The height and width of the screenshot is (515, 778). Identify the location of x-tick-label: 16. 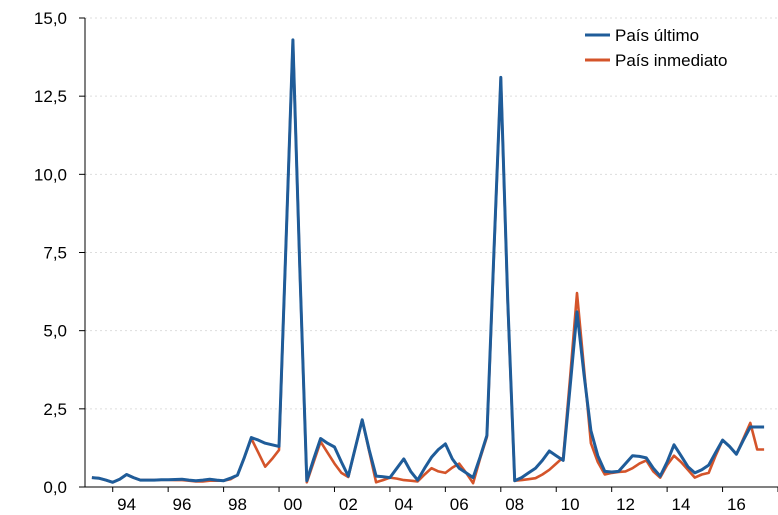
(736, 504).